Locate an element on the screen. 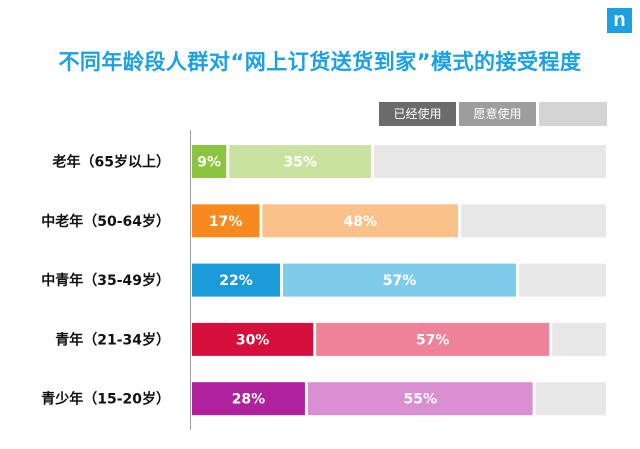 The height and width of the screenshot is (449, 640). data-label: 35% is located at coordinates (300, 163).